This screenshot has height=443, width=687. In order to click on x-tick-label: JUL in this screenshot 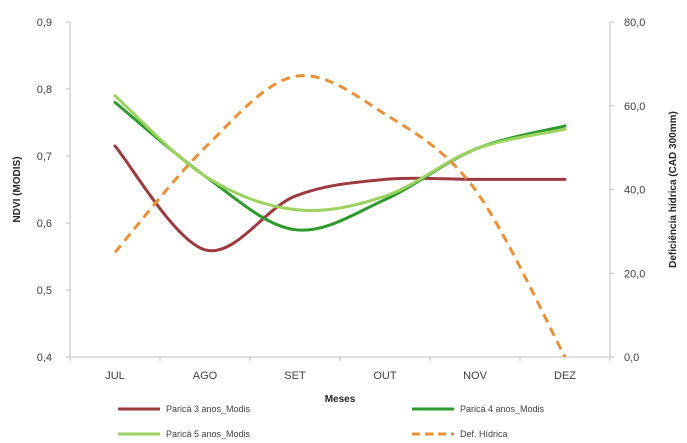, I will do `click(115, 376)`.